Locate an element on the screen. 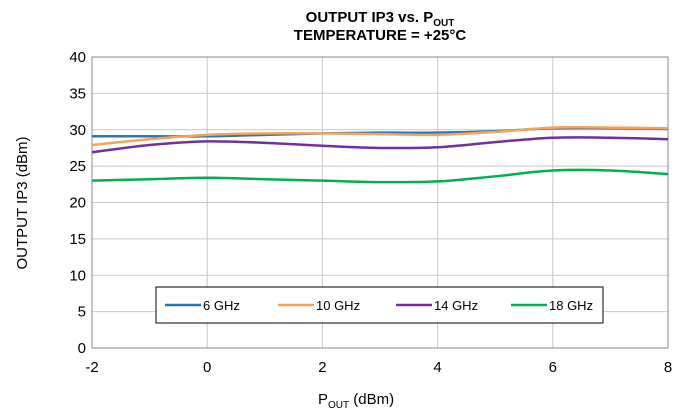 The width and height of the screenshot is (687, 414). legend: 6 GHz 10 GHz 14 GHz 18 GHz is located at coordinates (379, 305).